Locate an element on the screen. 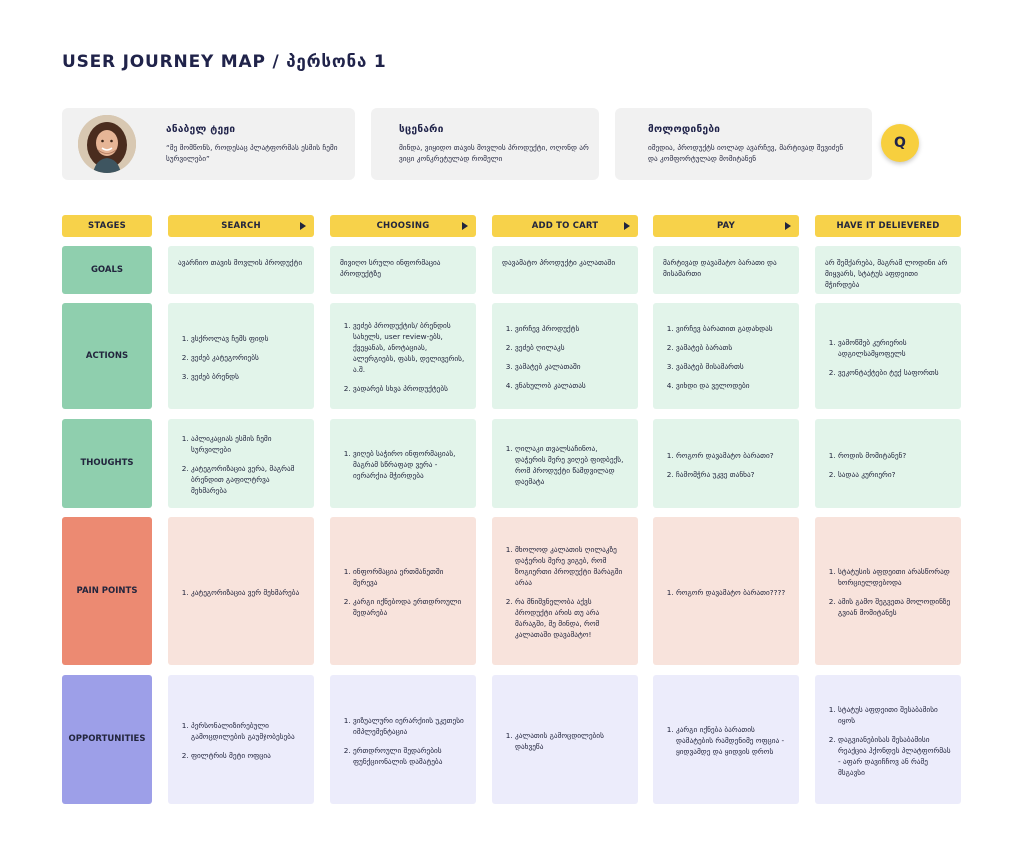 This screenshot has width=1024, height=849. list-item: ვამატებ ბარათს is located at coordinates (732, 347).